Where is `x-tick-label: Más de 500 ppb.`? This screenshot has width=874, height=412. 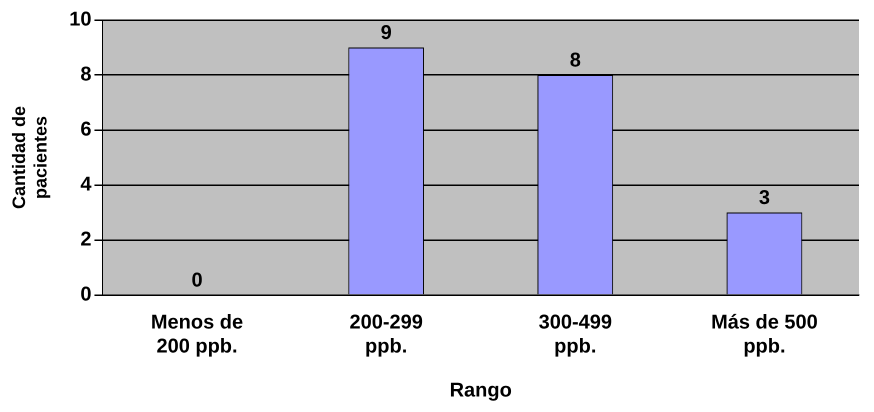
x-tick-label: Más de 500 ppb. is located at coordinates (764, 335).